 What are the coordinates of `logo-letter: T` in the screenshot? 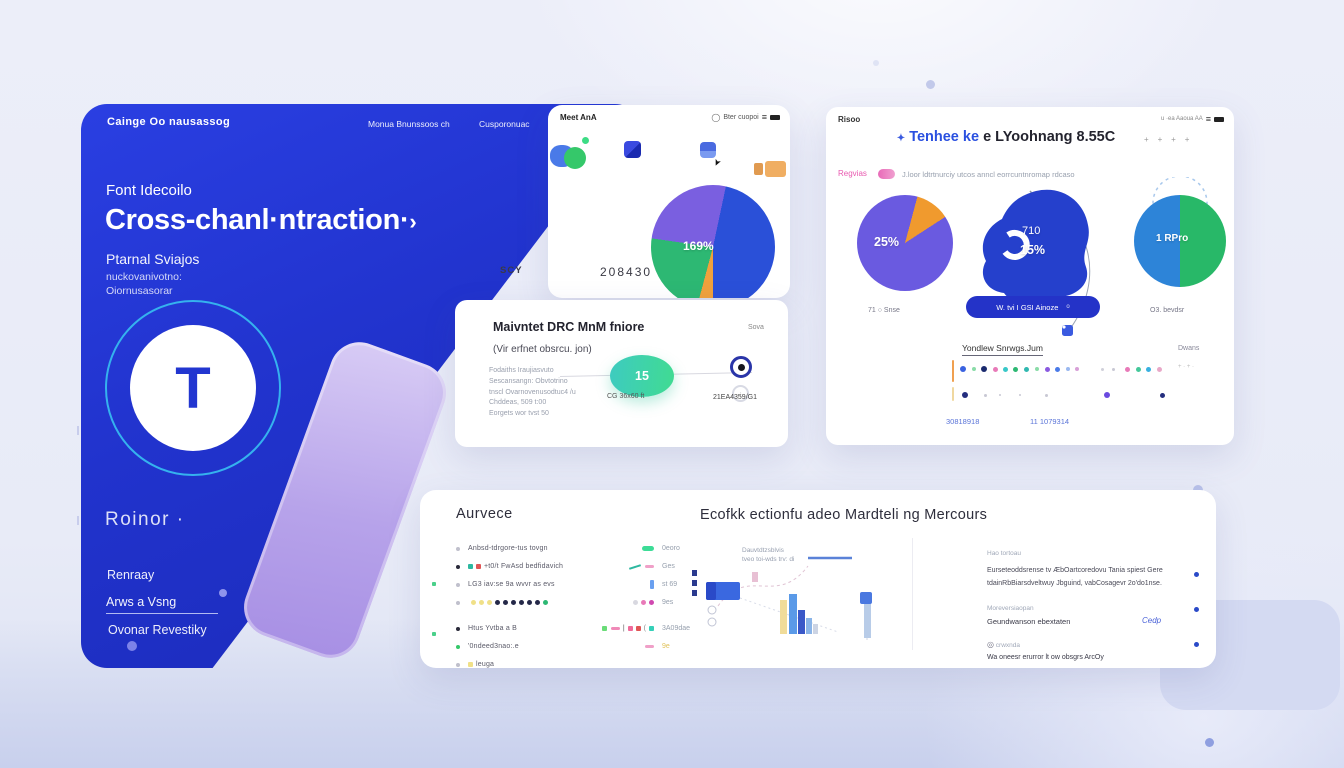 It's located at (193, 388).